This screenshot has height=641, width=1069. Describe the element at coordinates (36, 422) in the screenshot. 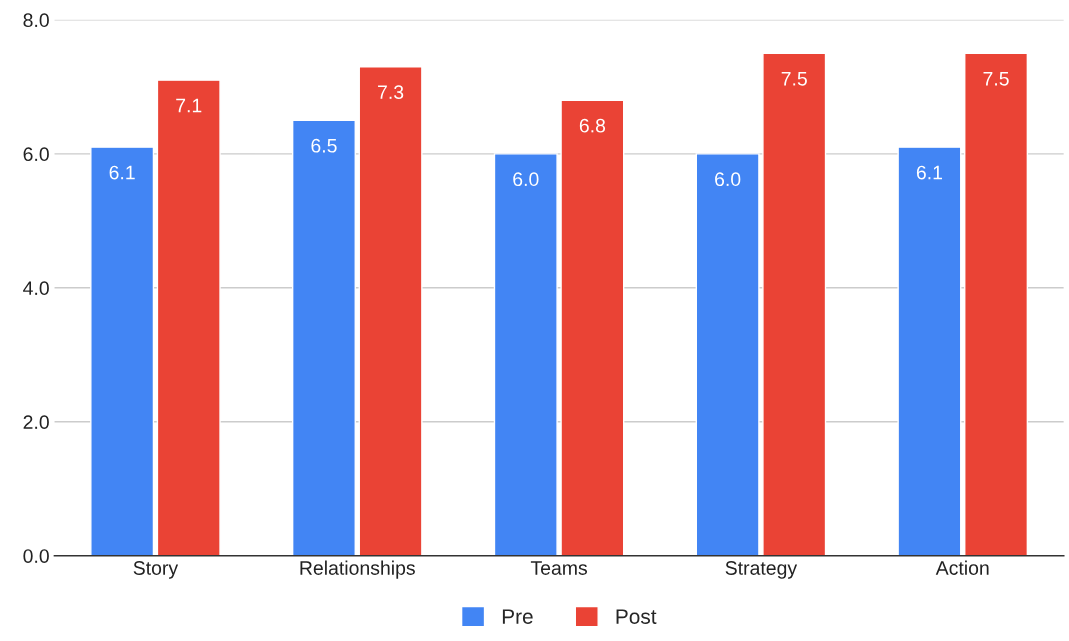

I see `y-tick-label: 2.0` at that location.